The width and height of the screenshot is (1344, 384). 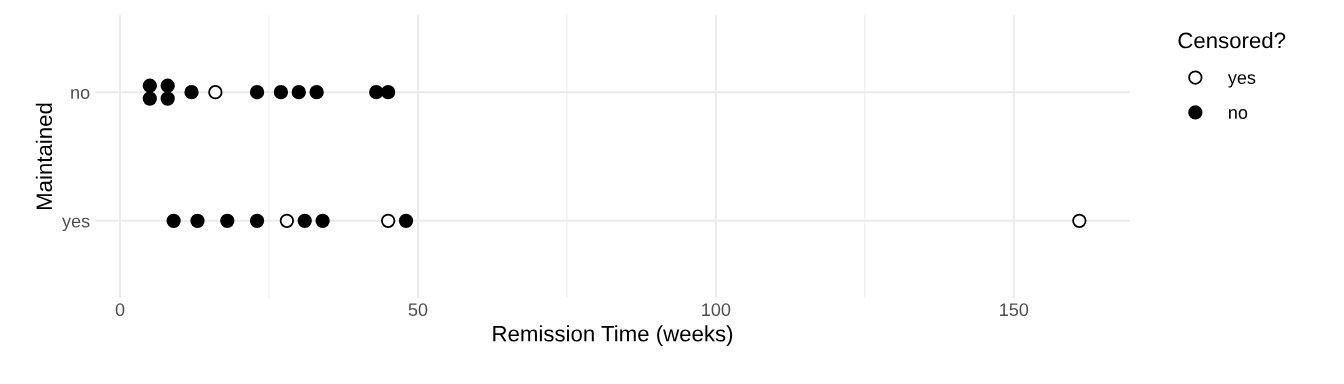 What do you see at coordinates (120, 310) in the screenshot?
I see `x-tick-label: 0` at bounding box center [120, 310].